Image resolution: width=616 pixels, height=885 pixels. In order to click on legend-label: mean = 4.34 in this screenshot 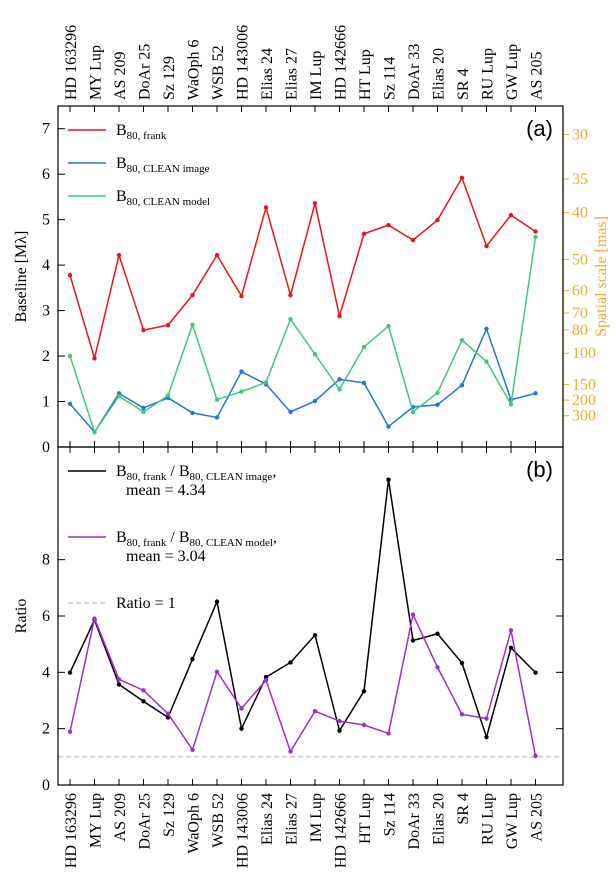, I will do `click(166, 490)`.